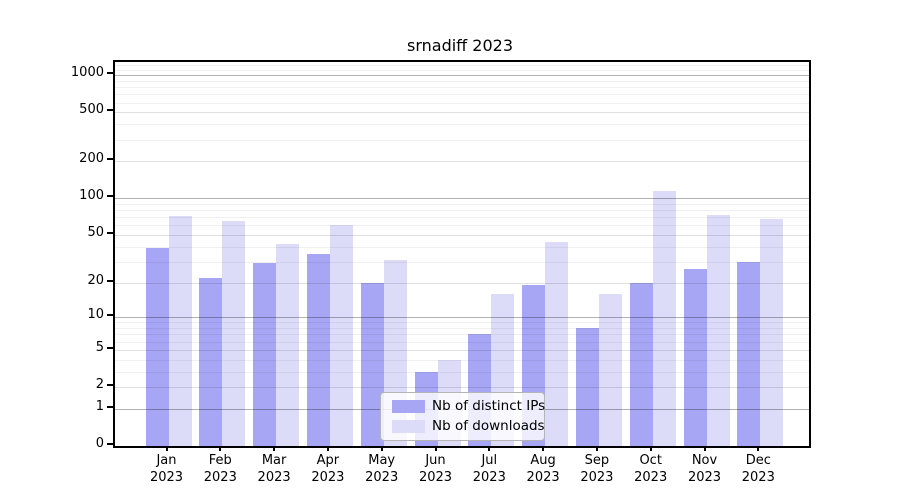 This screenshot has width=900, height=500. I want to click on bar-downloads-sep, so click(610, 369).